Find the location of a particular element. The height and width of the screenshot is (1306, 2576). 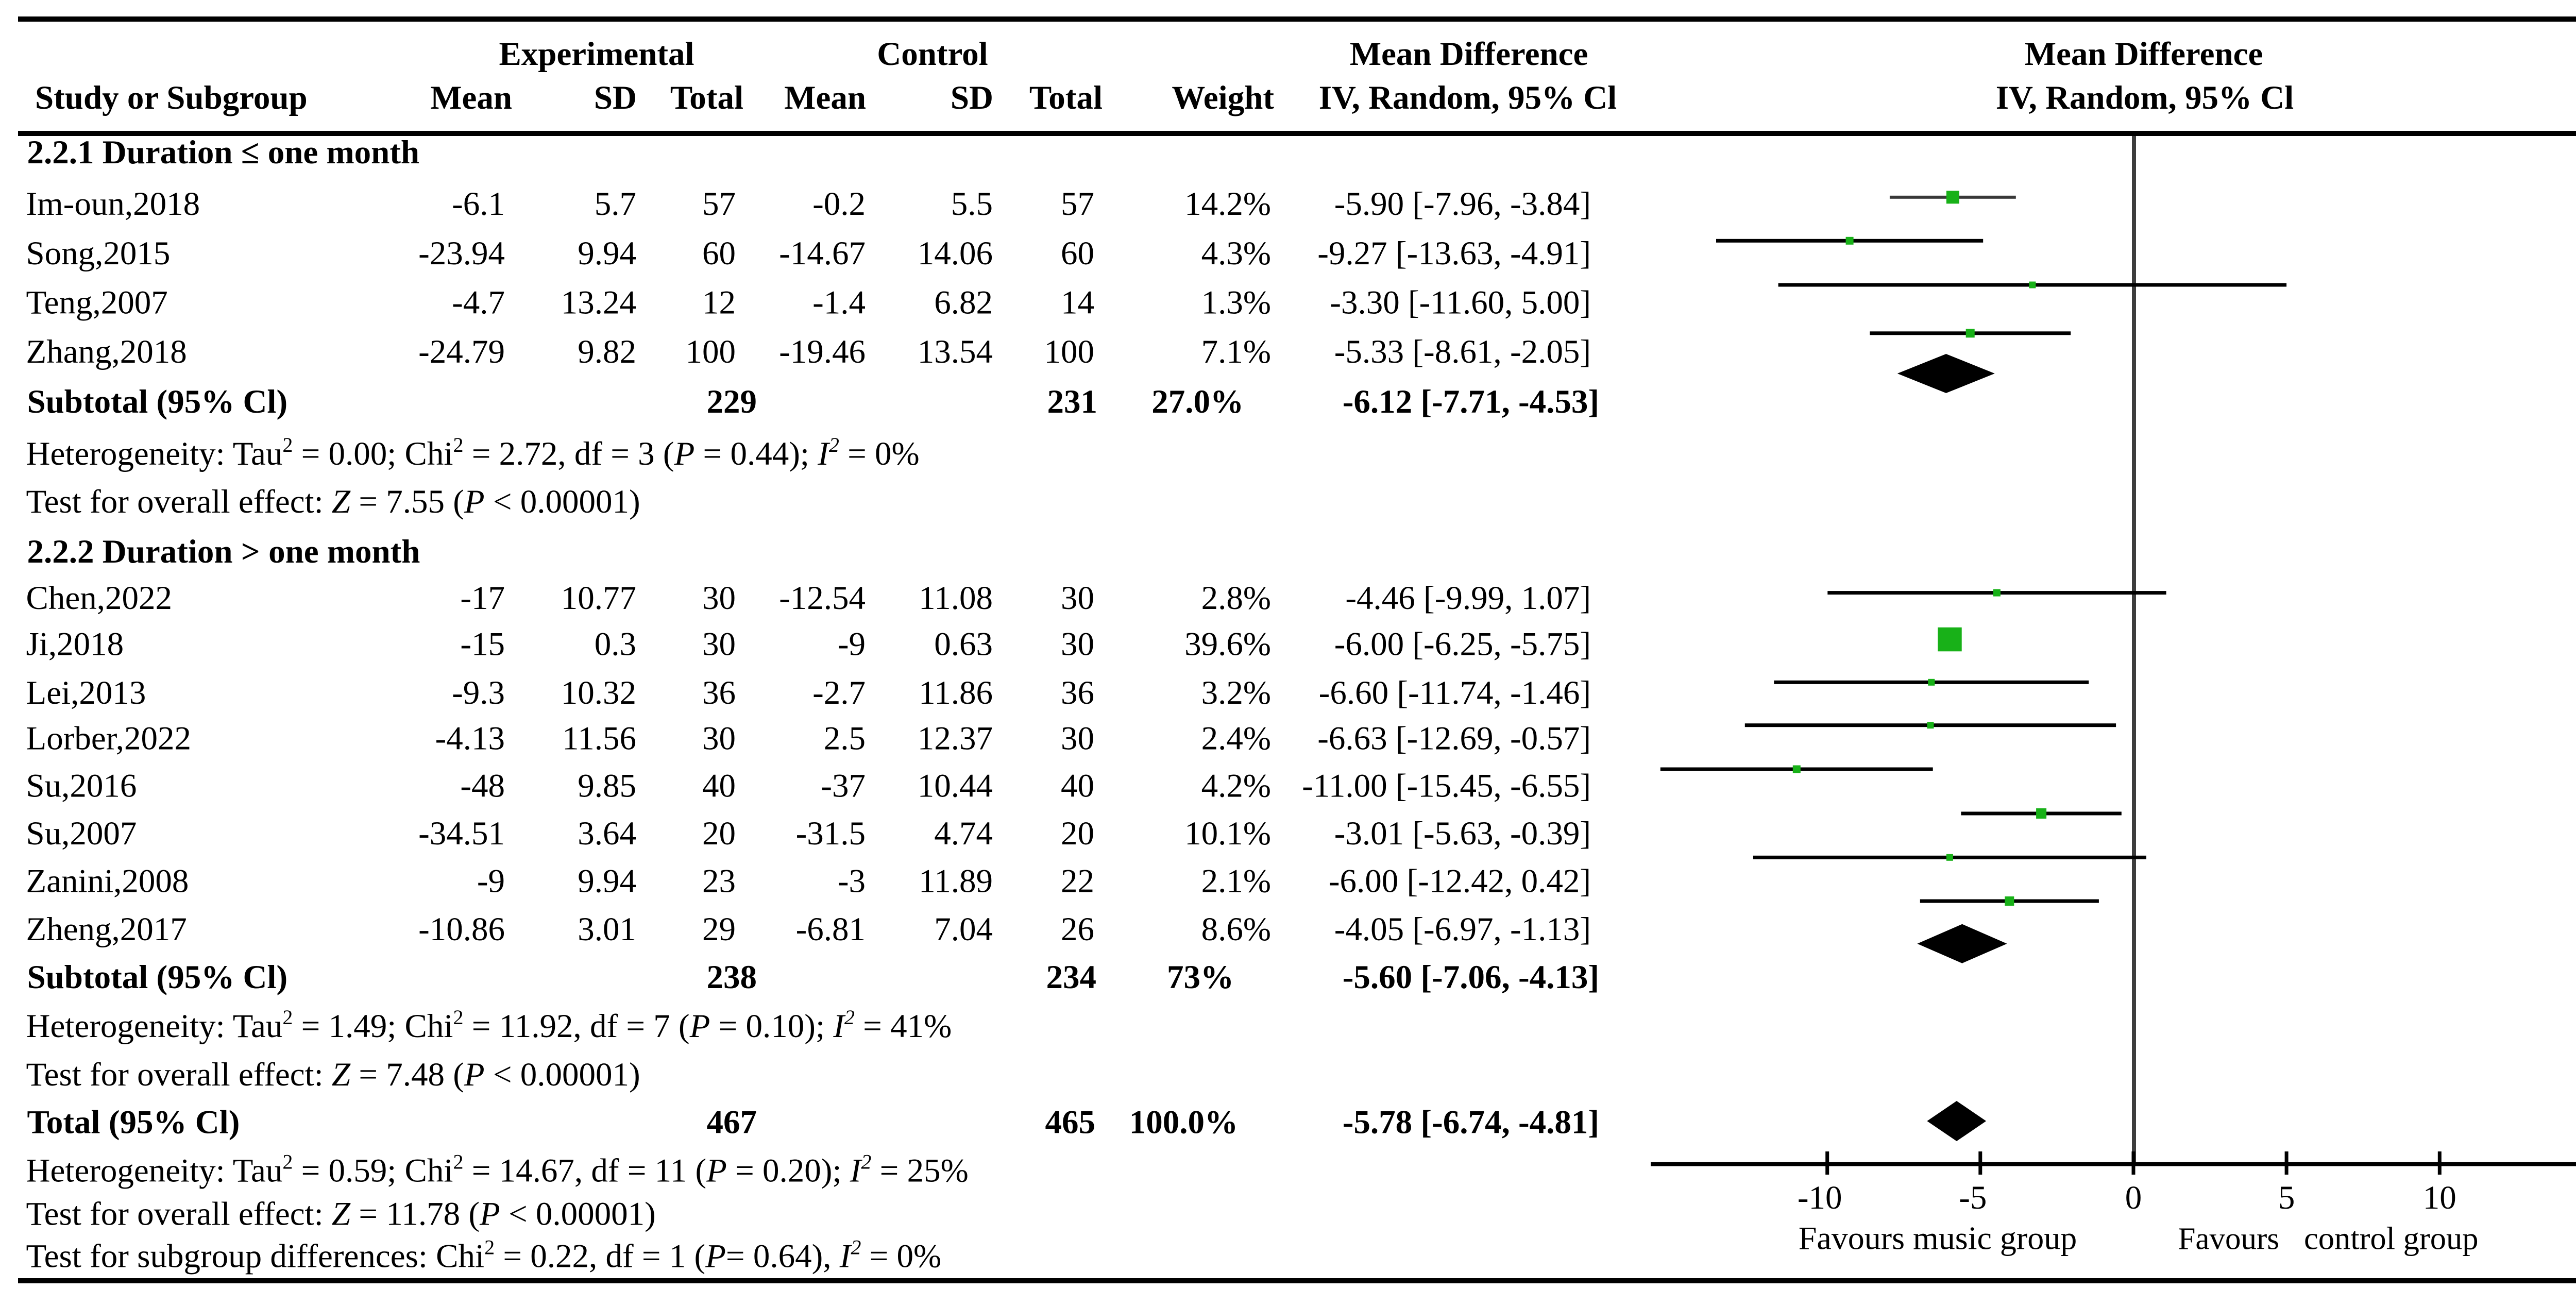

svg-text: 4.2% is located at coordinates (1236, 786).